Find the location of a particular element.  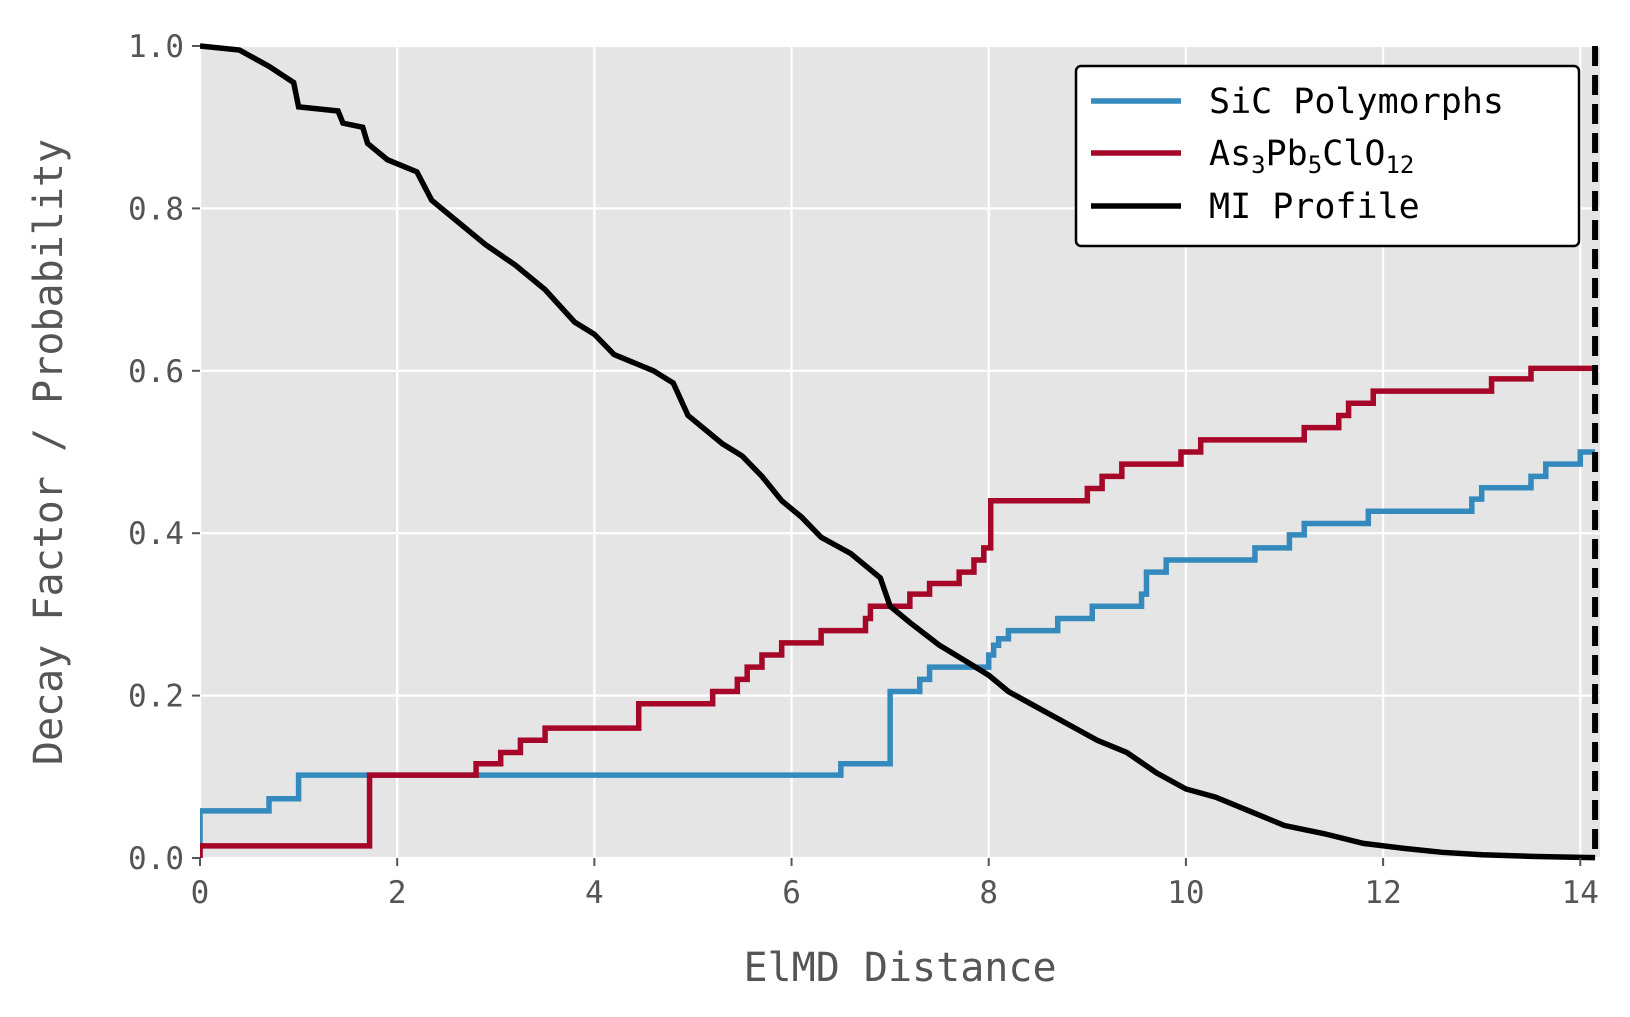

x-axis-ticks: 0 2 4 6 8 10 12 14 is located at coordinates (895, 884).